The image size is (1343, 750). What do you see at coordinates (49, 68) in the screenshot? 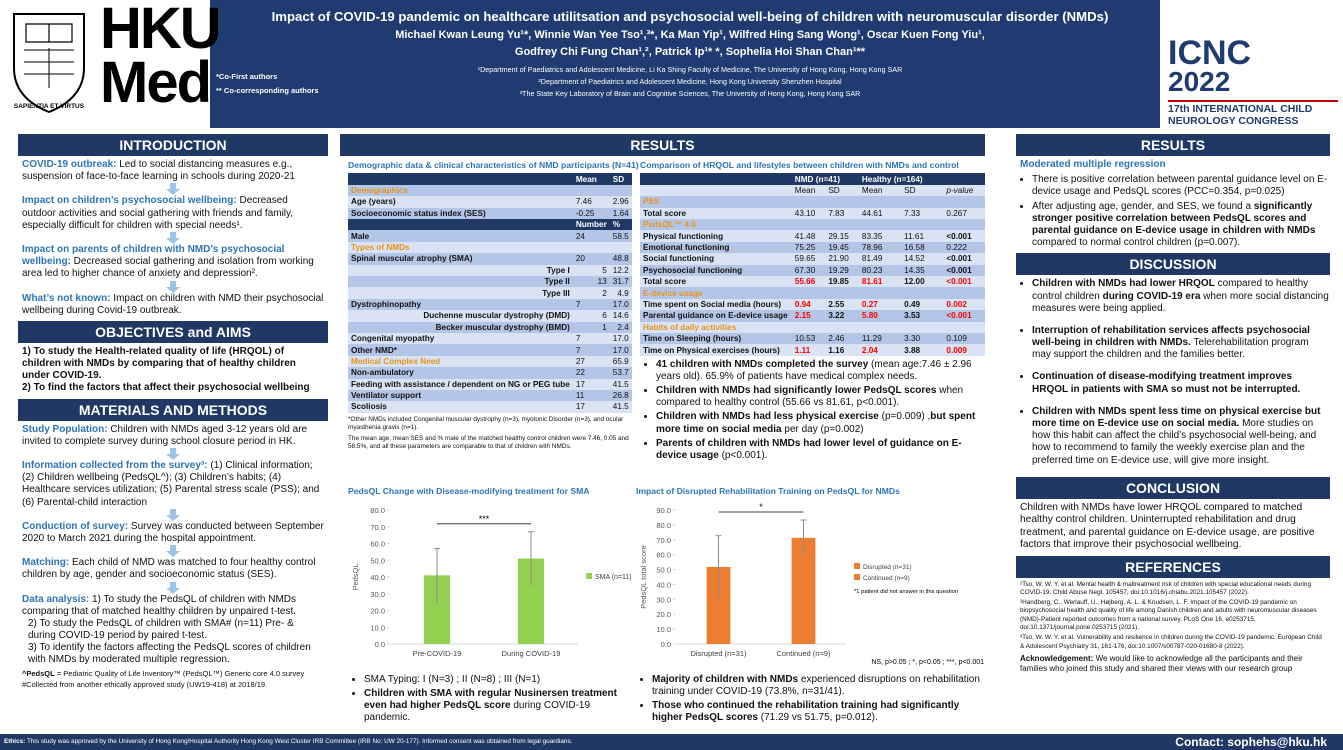
I see `crest-lines` at bounding box center [49, 68].